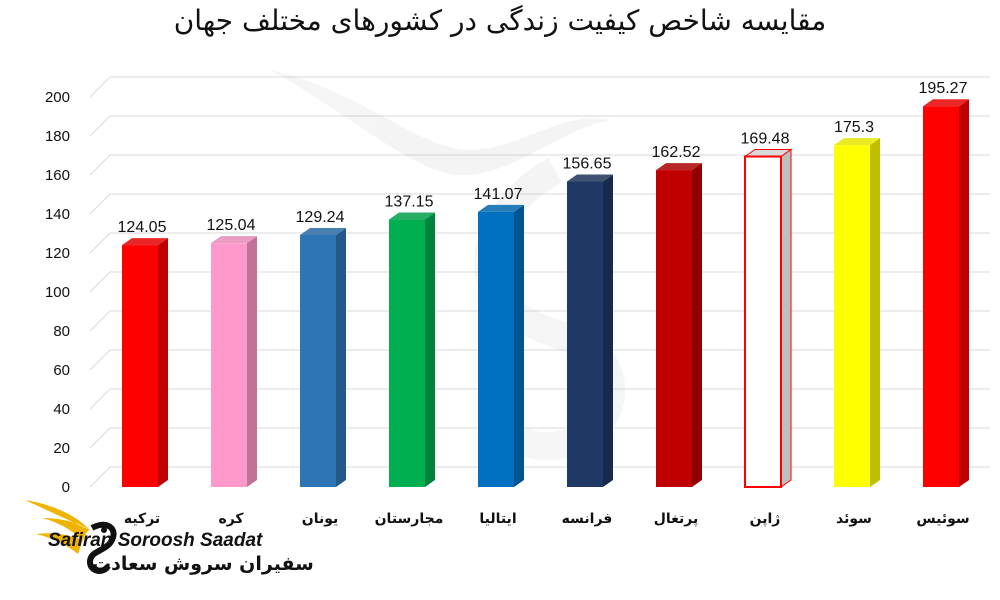 The image size is (1000, 600). What do you see at coordinates (409, 202) in the screenshot?
I see `data-label: 137.15` at bounding box center [409, 202].